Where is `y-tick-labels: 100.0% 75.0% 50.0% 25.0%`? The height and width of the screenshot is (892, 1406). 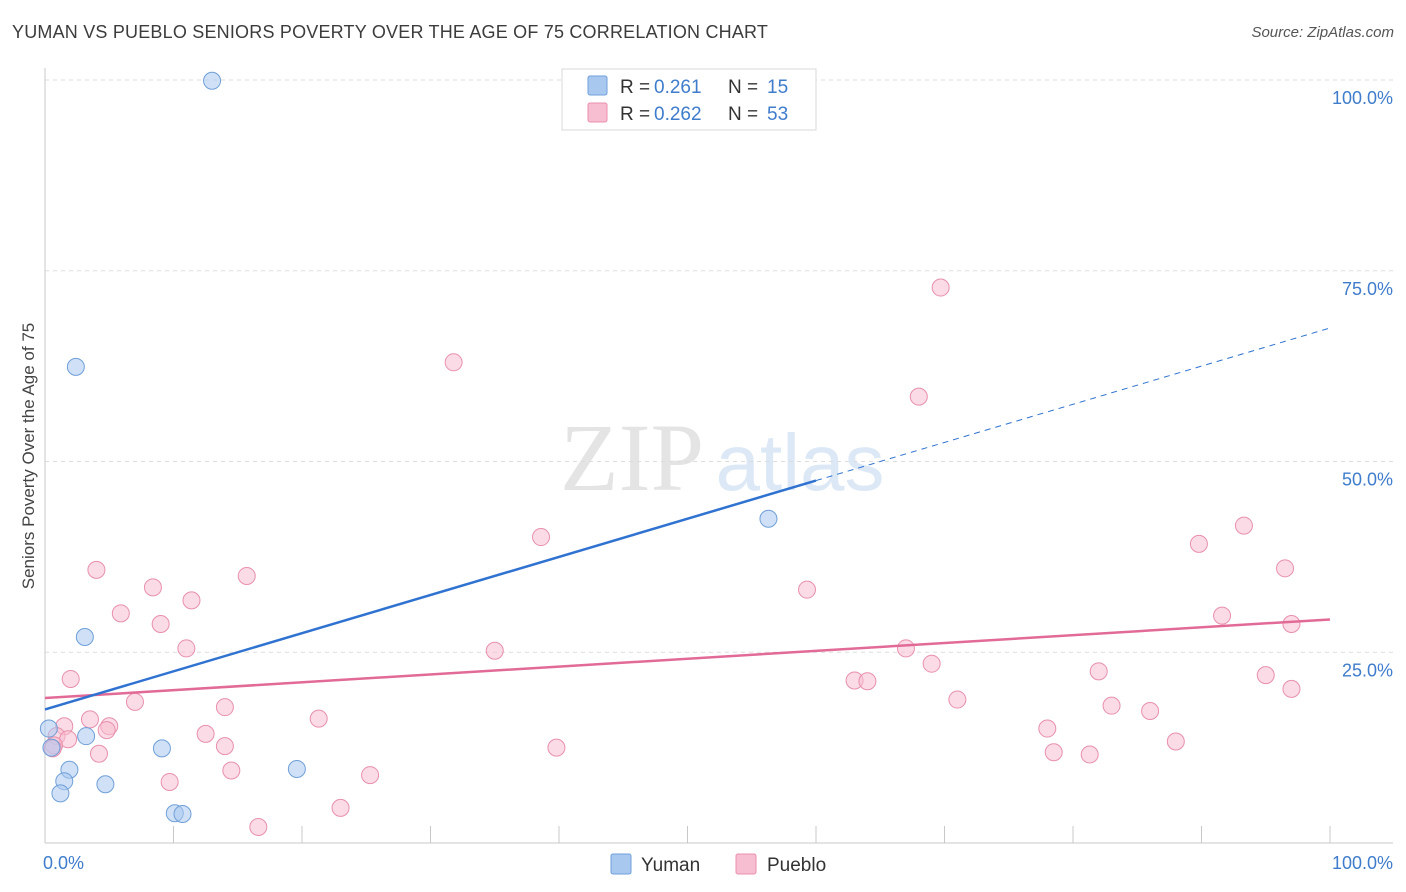
y-tick-labels: 100.0% 75.0% 50.0% 25.0% is located at coordinates (1362, 384).